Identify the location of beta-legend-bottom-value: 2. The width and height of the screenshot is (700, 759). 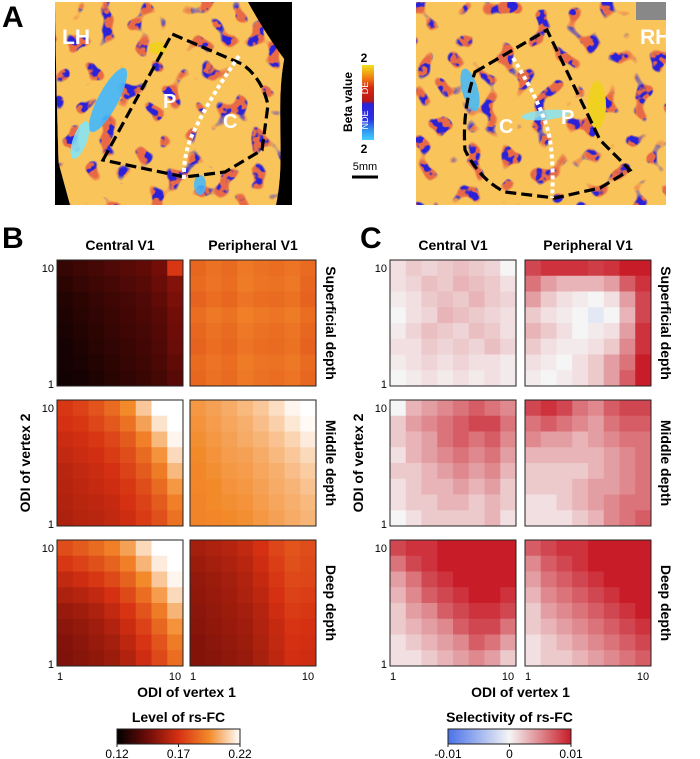
(364, 149).